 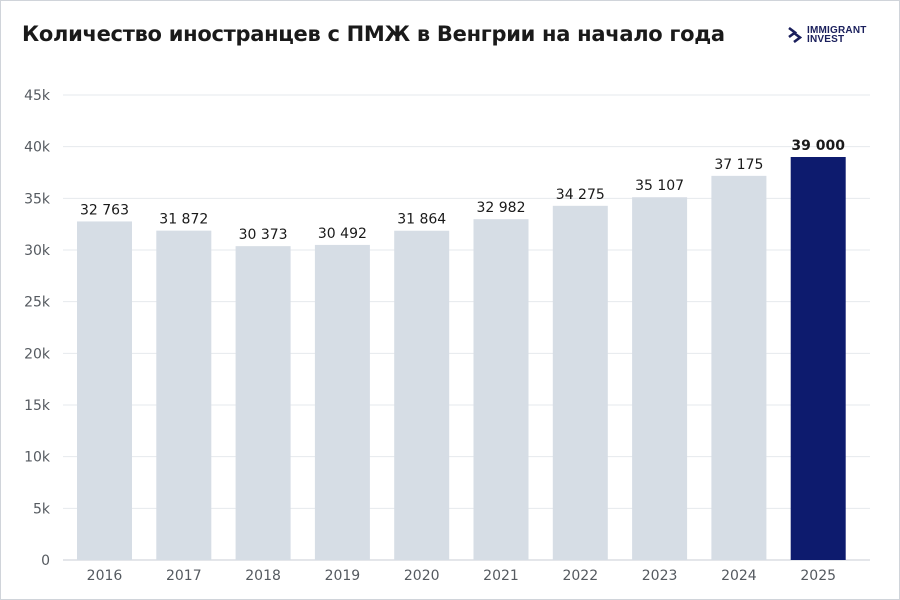 What do you see at coordinates (37, 199) in the screenshot?
I see `y-tick-label: 35k` at bounding box center [37, 199].